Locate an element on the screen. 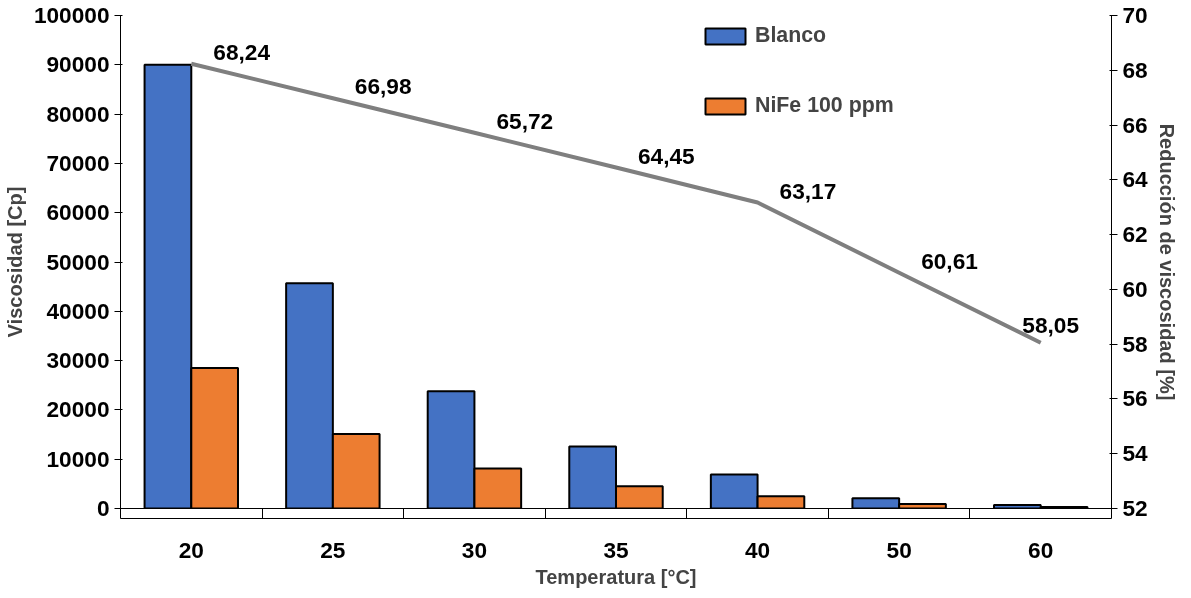 The height and width of the screenshot is (598, 1191). x-tick-label: 25 is located at coordinates (333, 549).